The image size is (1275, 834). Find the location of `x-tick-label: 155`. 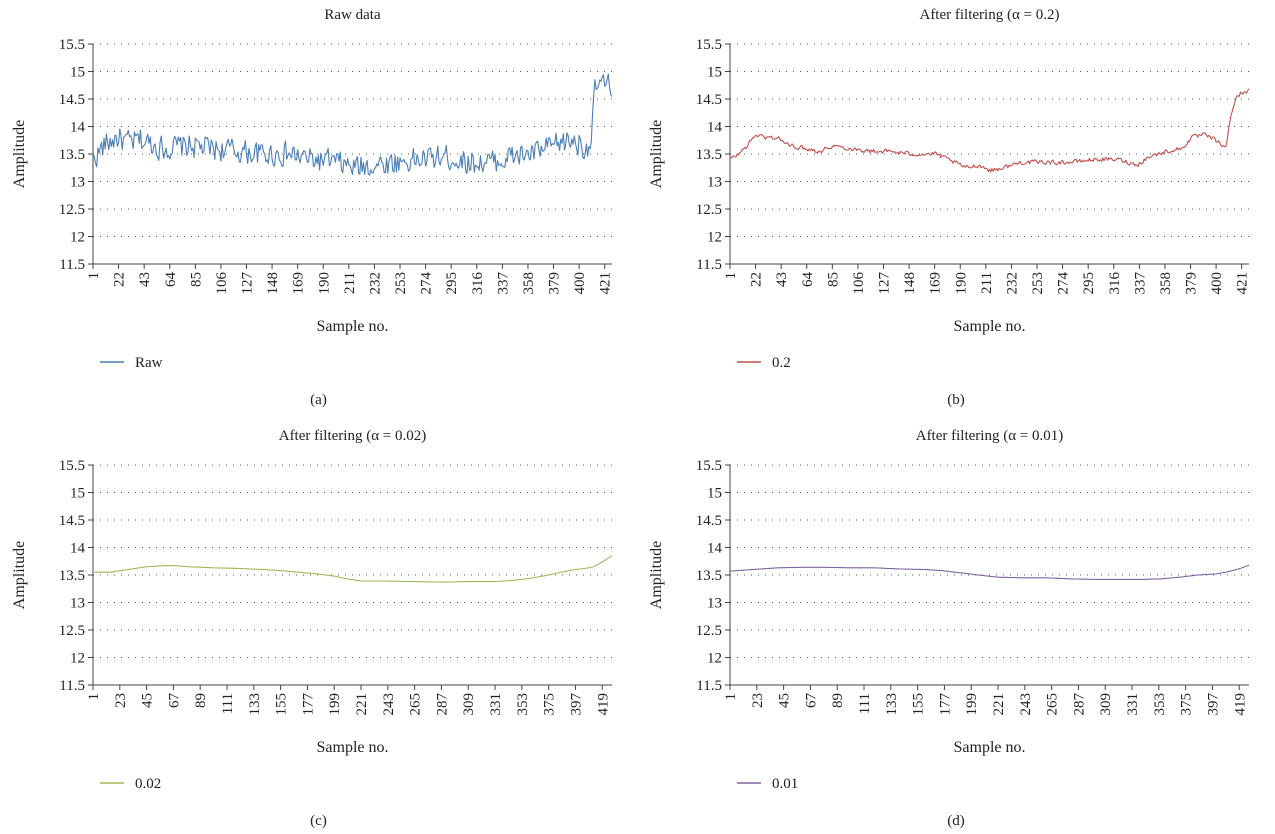

x-tick-label: 155 is located at coordinates (282, 704).